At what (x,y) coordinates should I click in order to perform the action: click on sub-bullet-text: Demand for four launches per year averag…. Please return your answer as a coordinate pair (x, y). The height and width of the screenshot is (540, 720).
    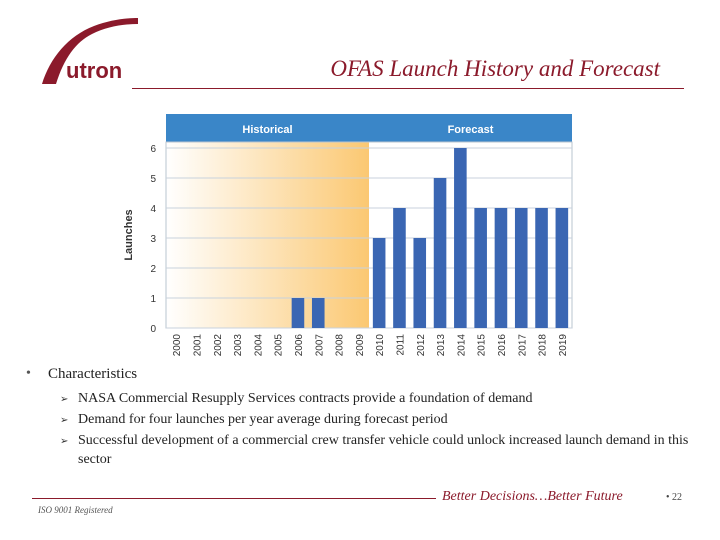
    Looking at the image, I should click on (263, 419).